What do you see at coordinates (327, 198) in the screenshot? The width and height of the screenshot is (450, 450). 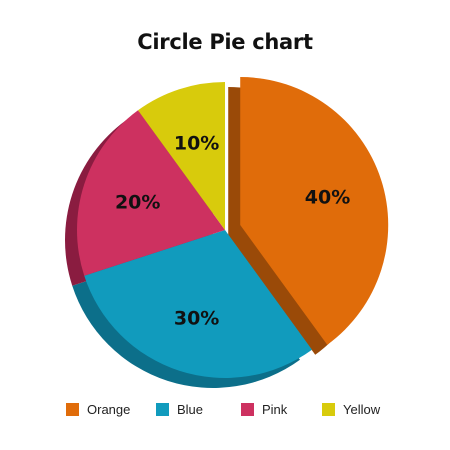 I see `pie-label-orange: 40%` at bounding box center [327, 198].